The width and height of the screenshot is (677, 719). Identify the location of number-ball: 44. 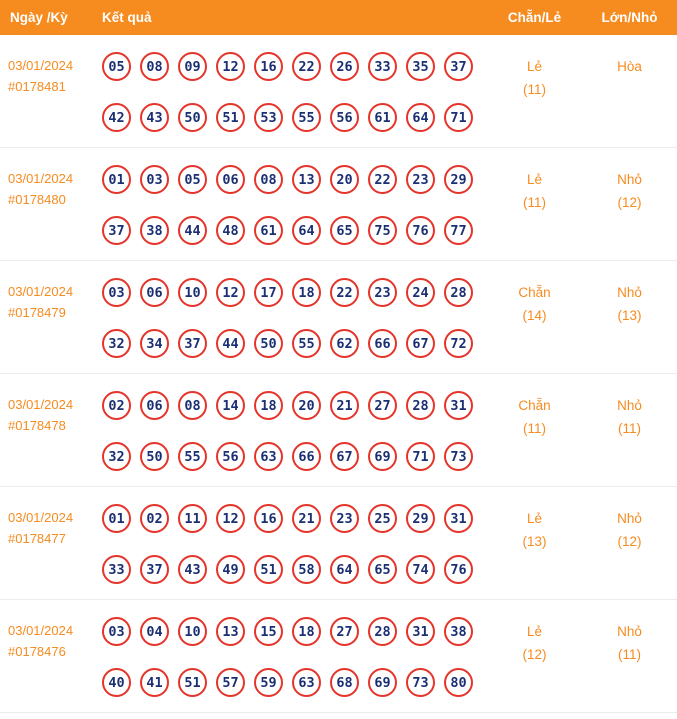
(230, 343).